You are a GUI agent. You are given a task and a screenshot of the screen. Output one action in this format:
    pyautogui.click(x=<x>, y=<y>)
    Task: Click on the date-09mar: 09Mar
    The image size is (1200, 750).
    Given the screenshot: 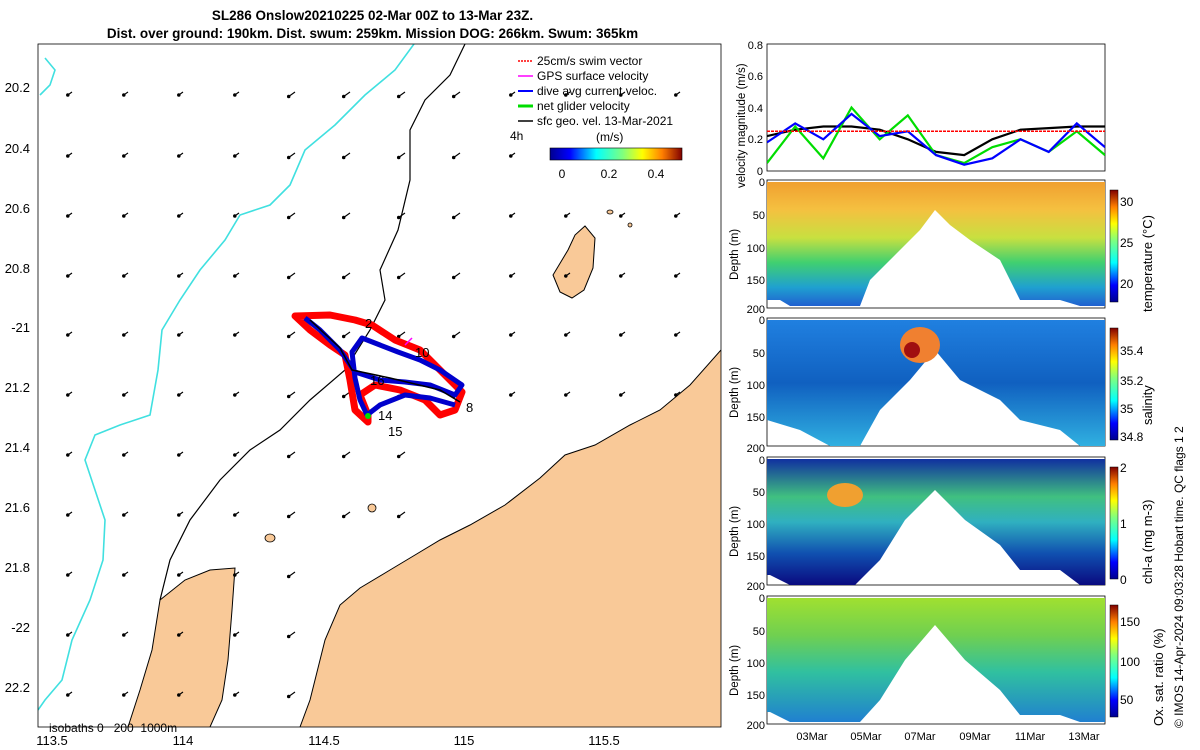 What is the action you would take?
    pyautogui.click(x=975, y=737)
    